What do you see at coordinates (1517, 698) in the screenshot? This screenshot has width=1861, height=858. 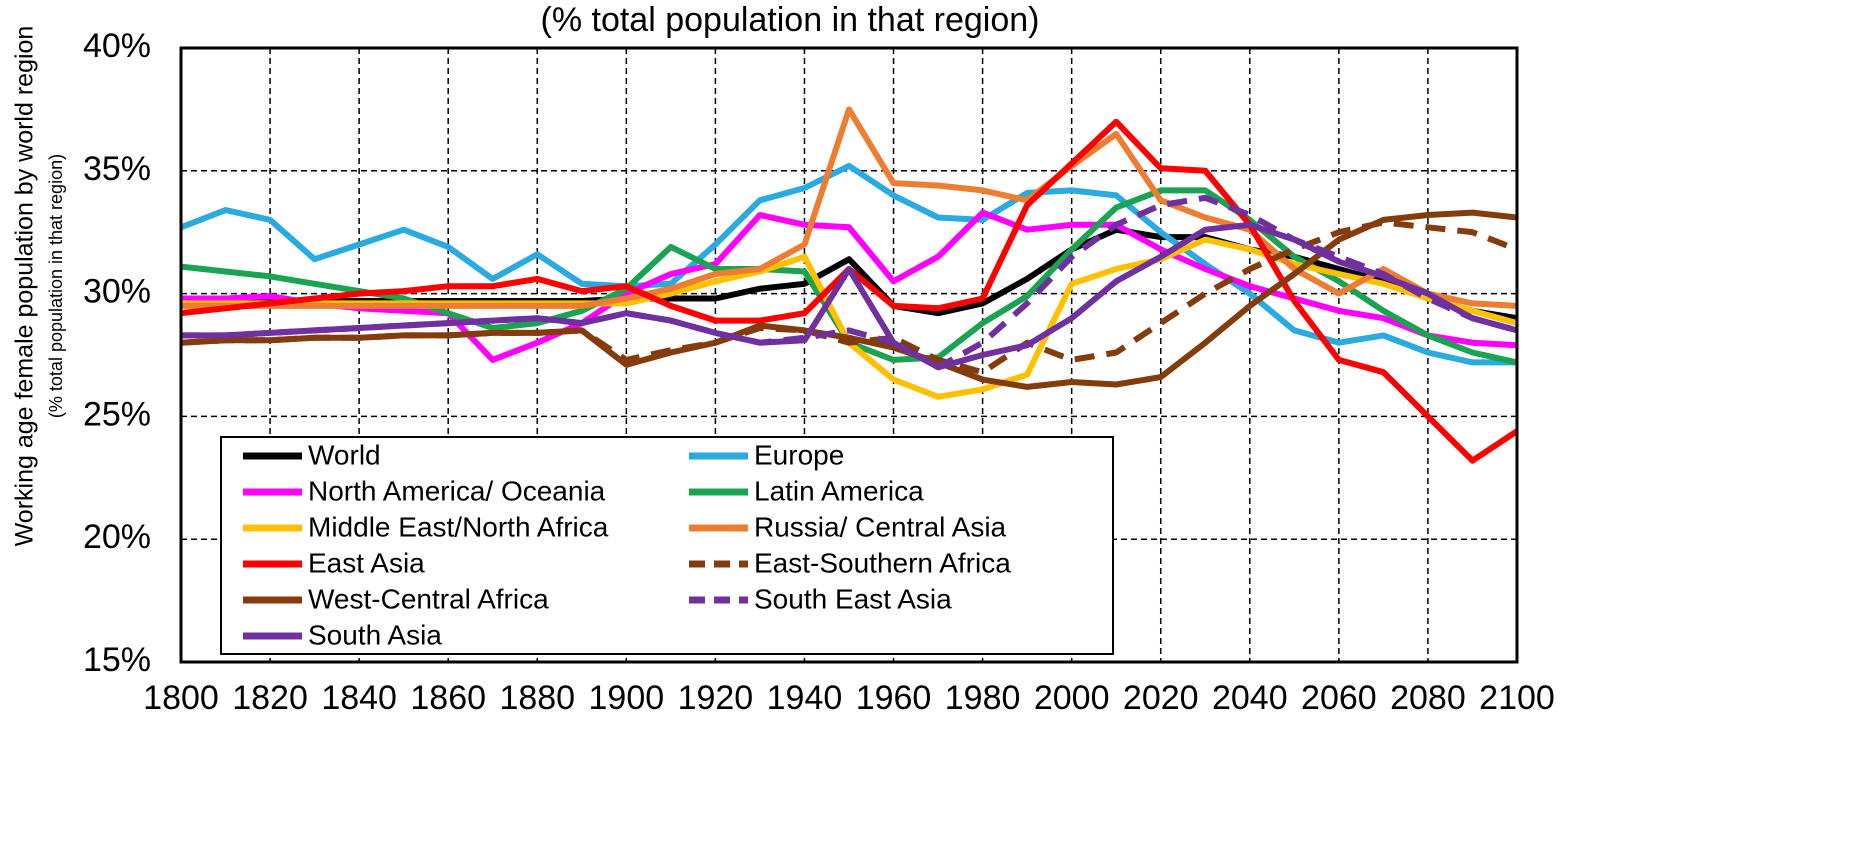 I see `x-tick-label: 2100` at bounding box center [1517, 698].